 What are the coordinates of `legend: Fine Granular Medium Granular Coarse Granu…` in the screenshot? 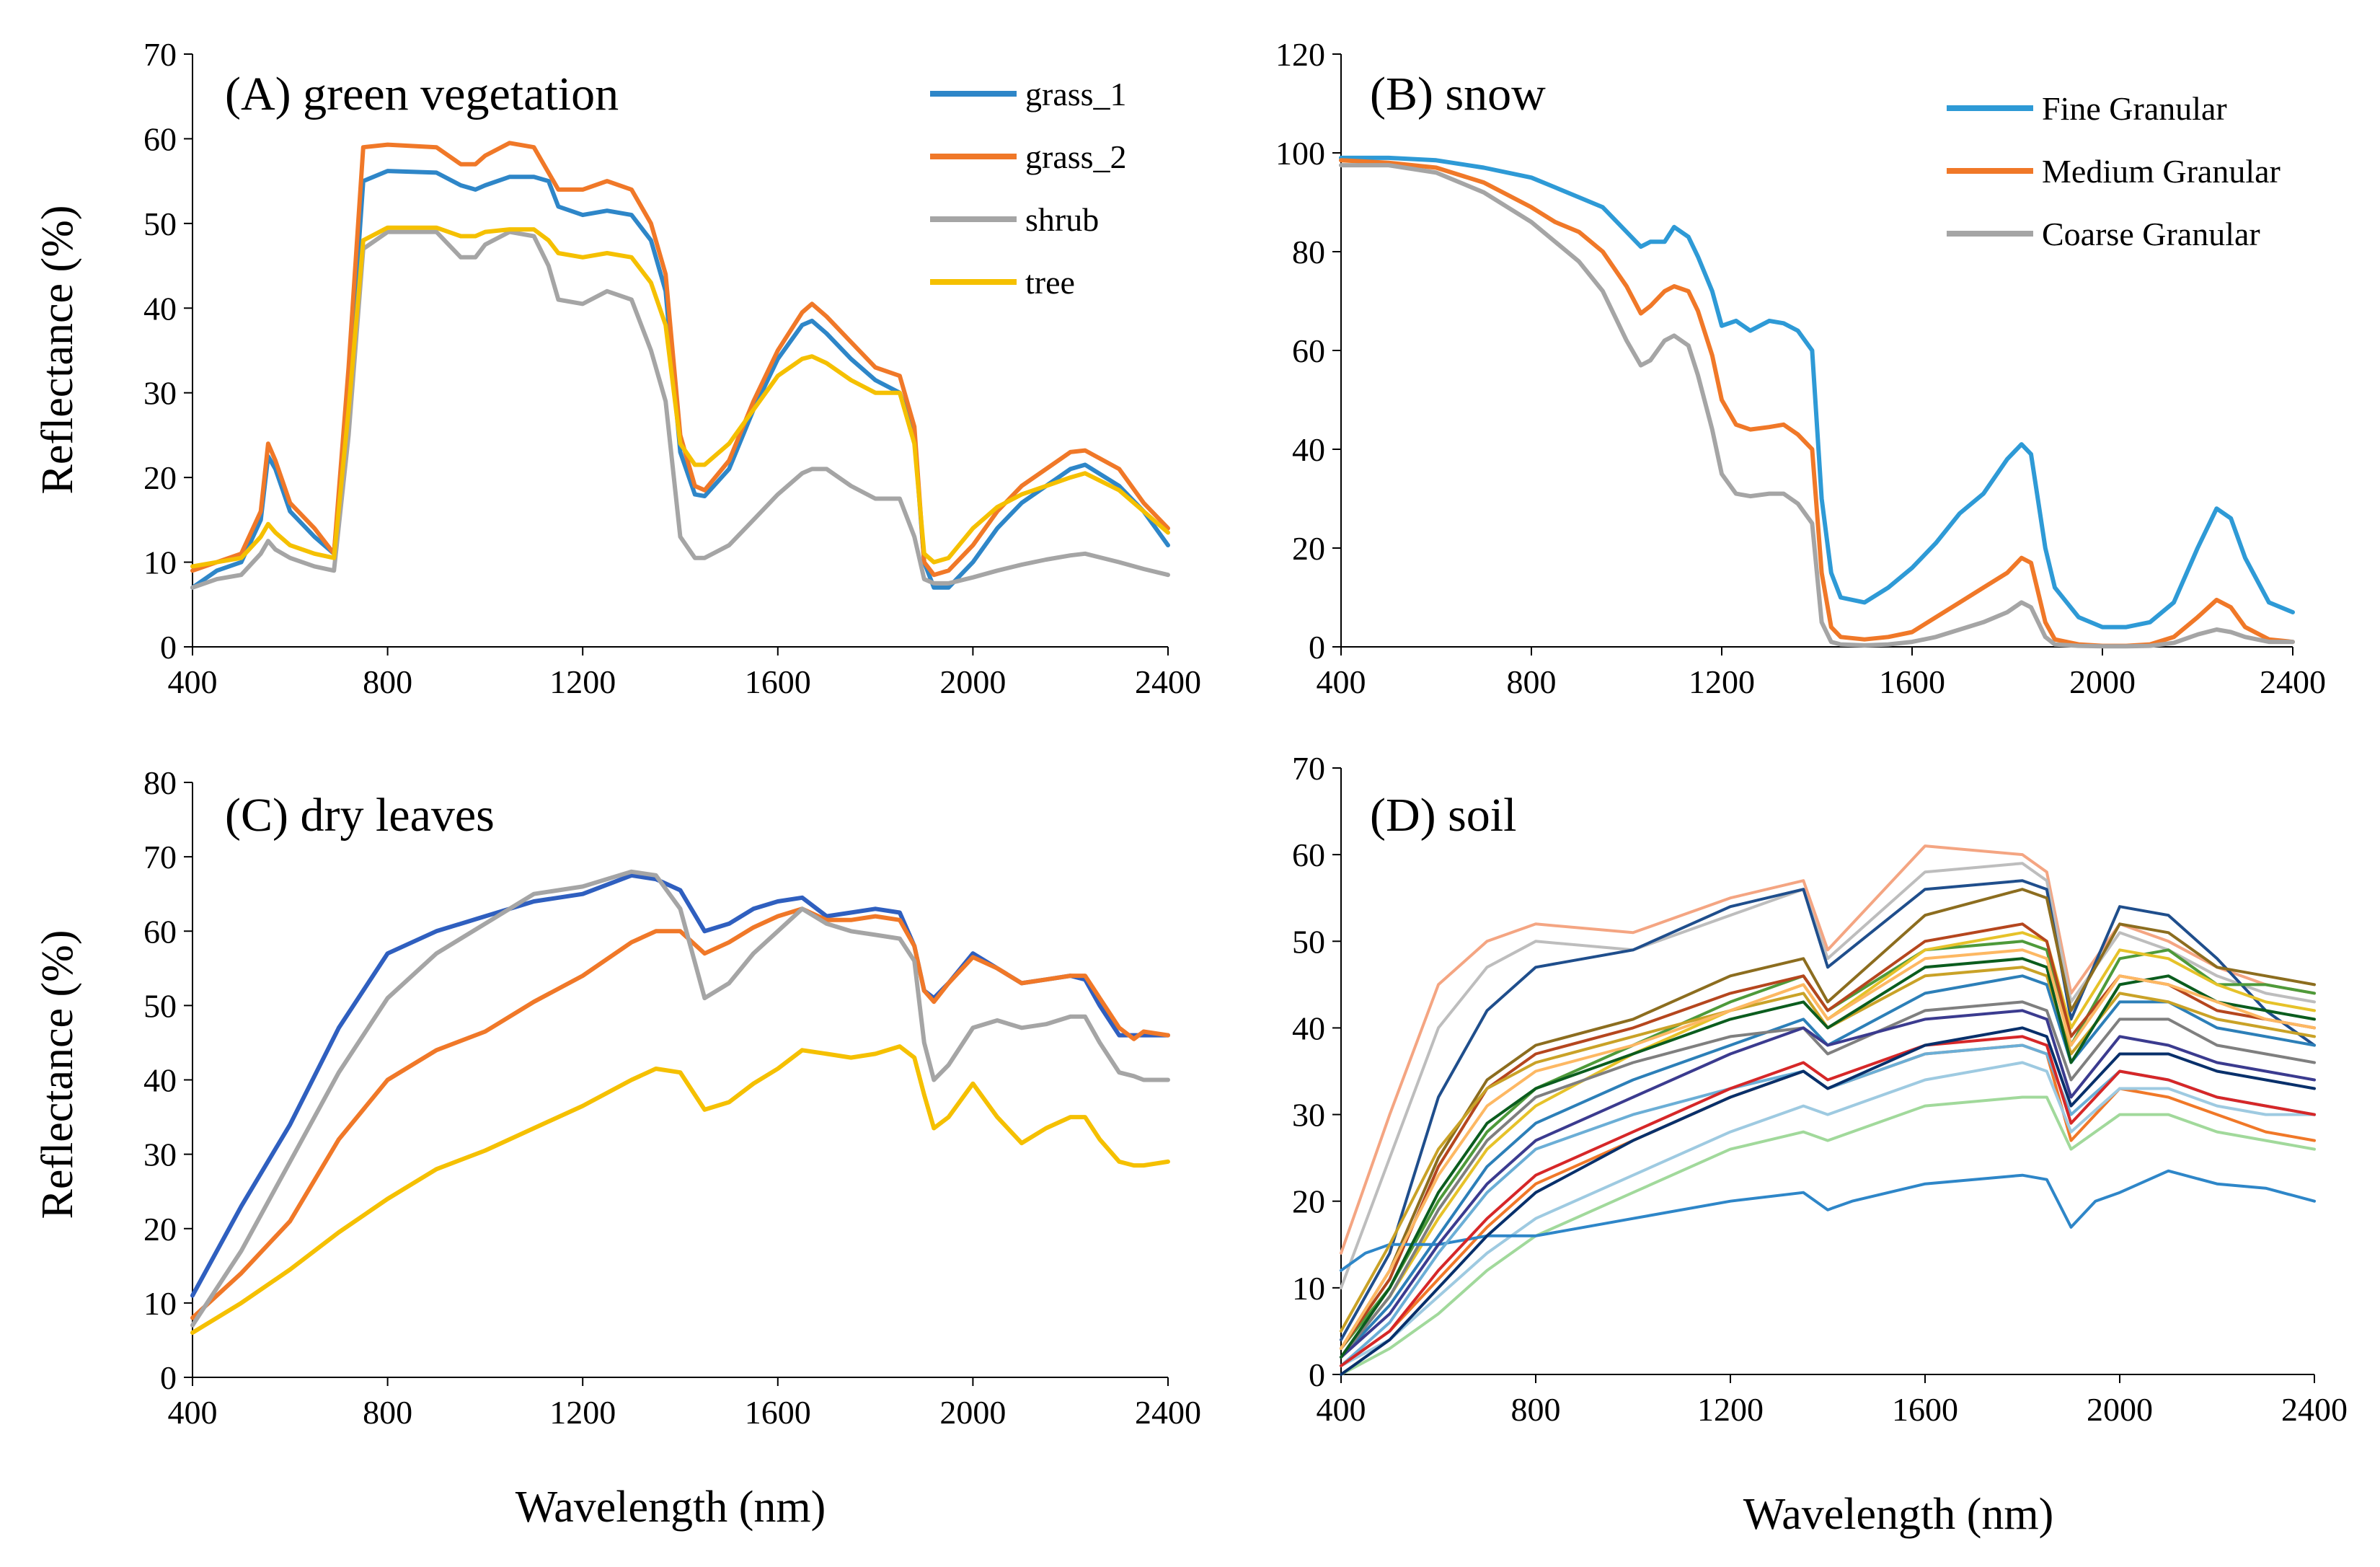 It's located at (2114, 171).